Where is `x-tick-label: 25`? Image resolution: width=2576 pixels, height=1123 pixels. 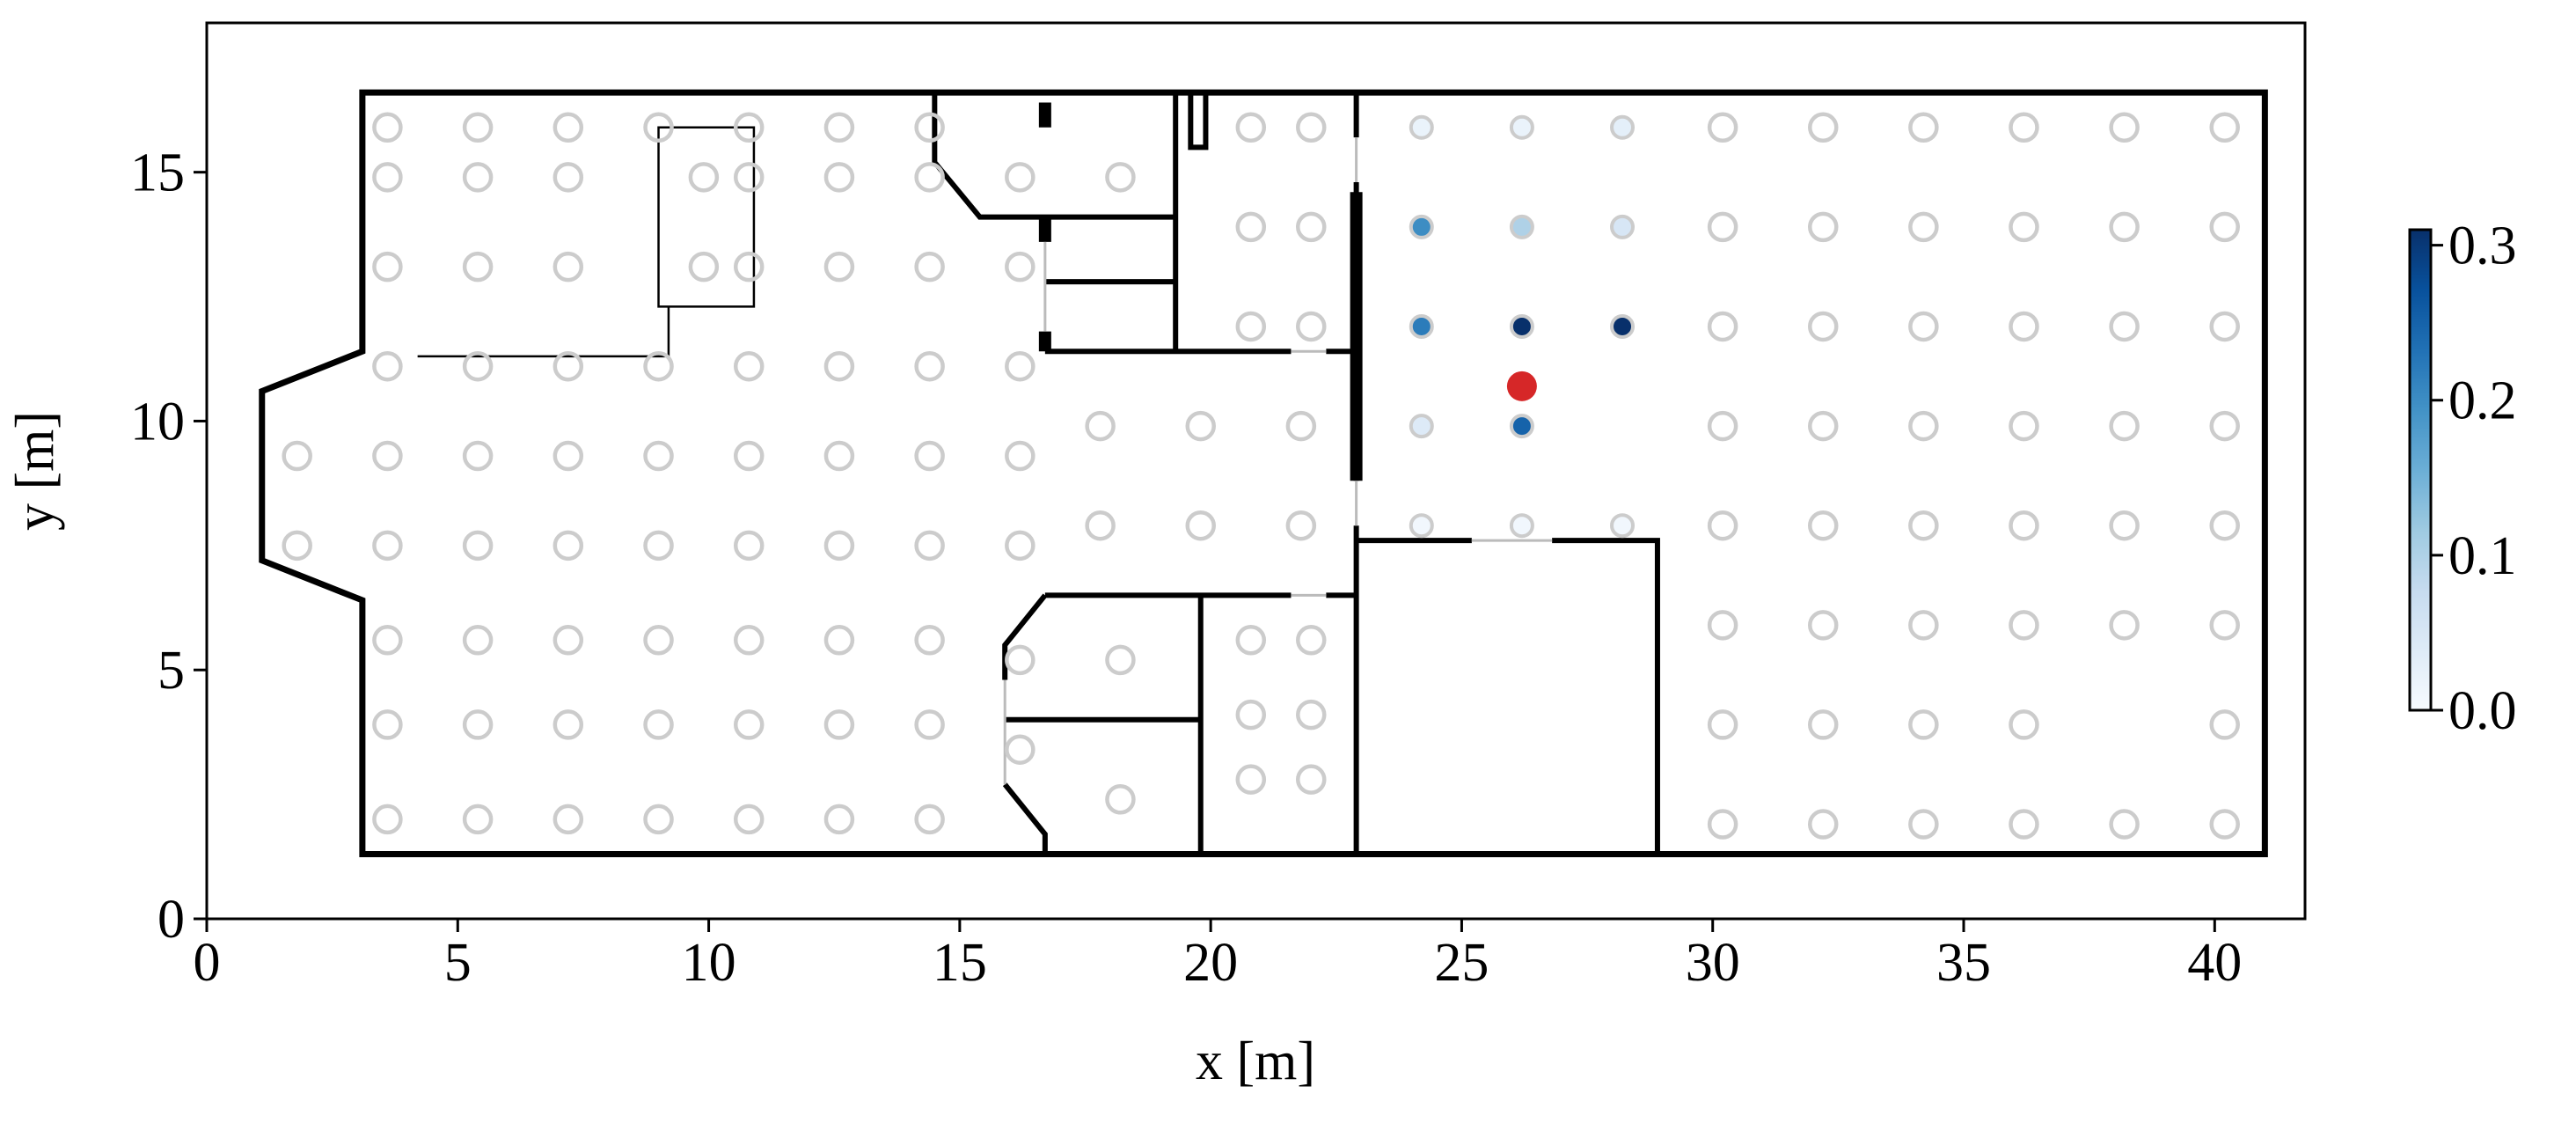
x-tick-label: 25 is located at coordinates (1461, 963).